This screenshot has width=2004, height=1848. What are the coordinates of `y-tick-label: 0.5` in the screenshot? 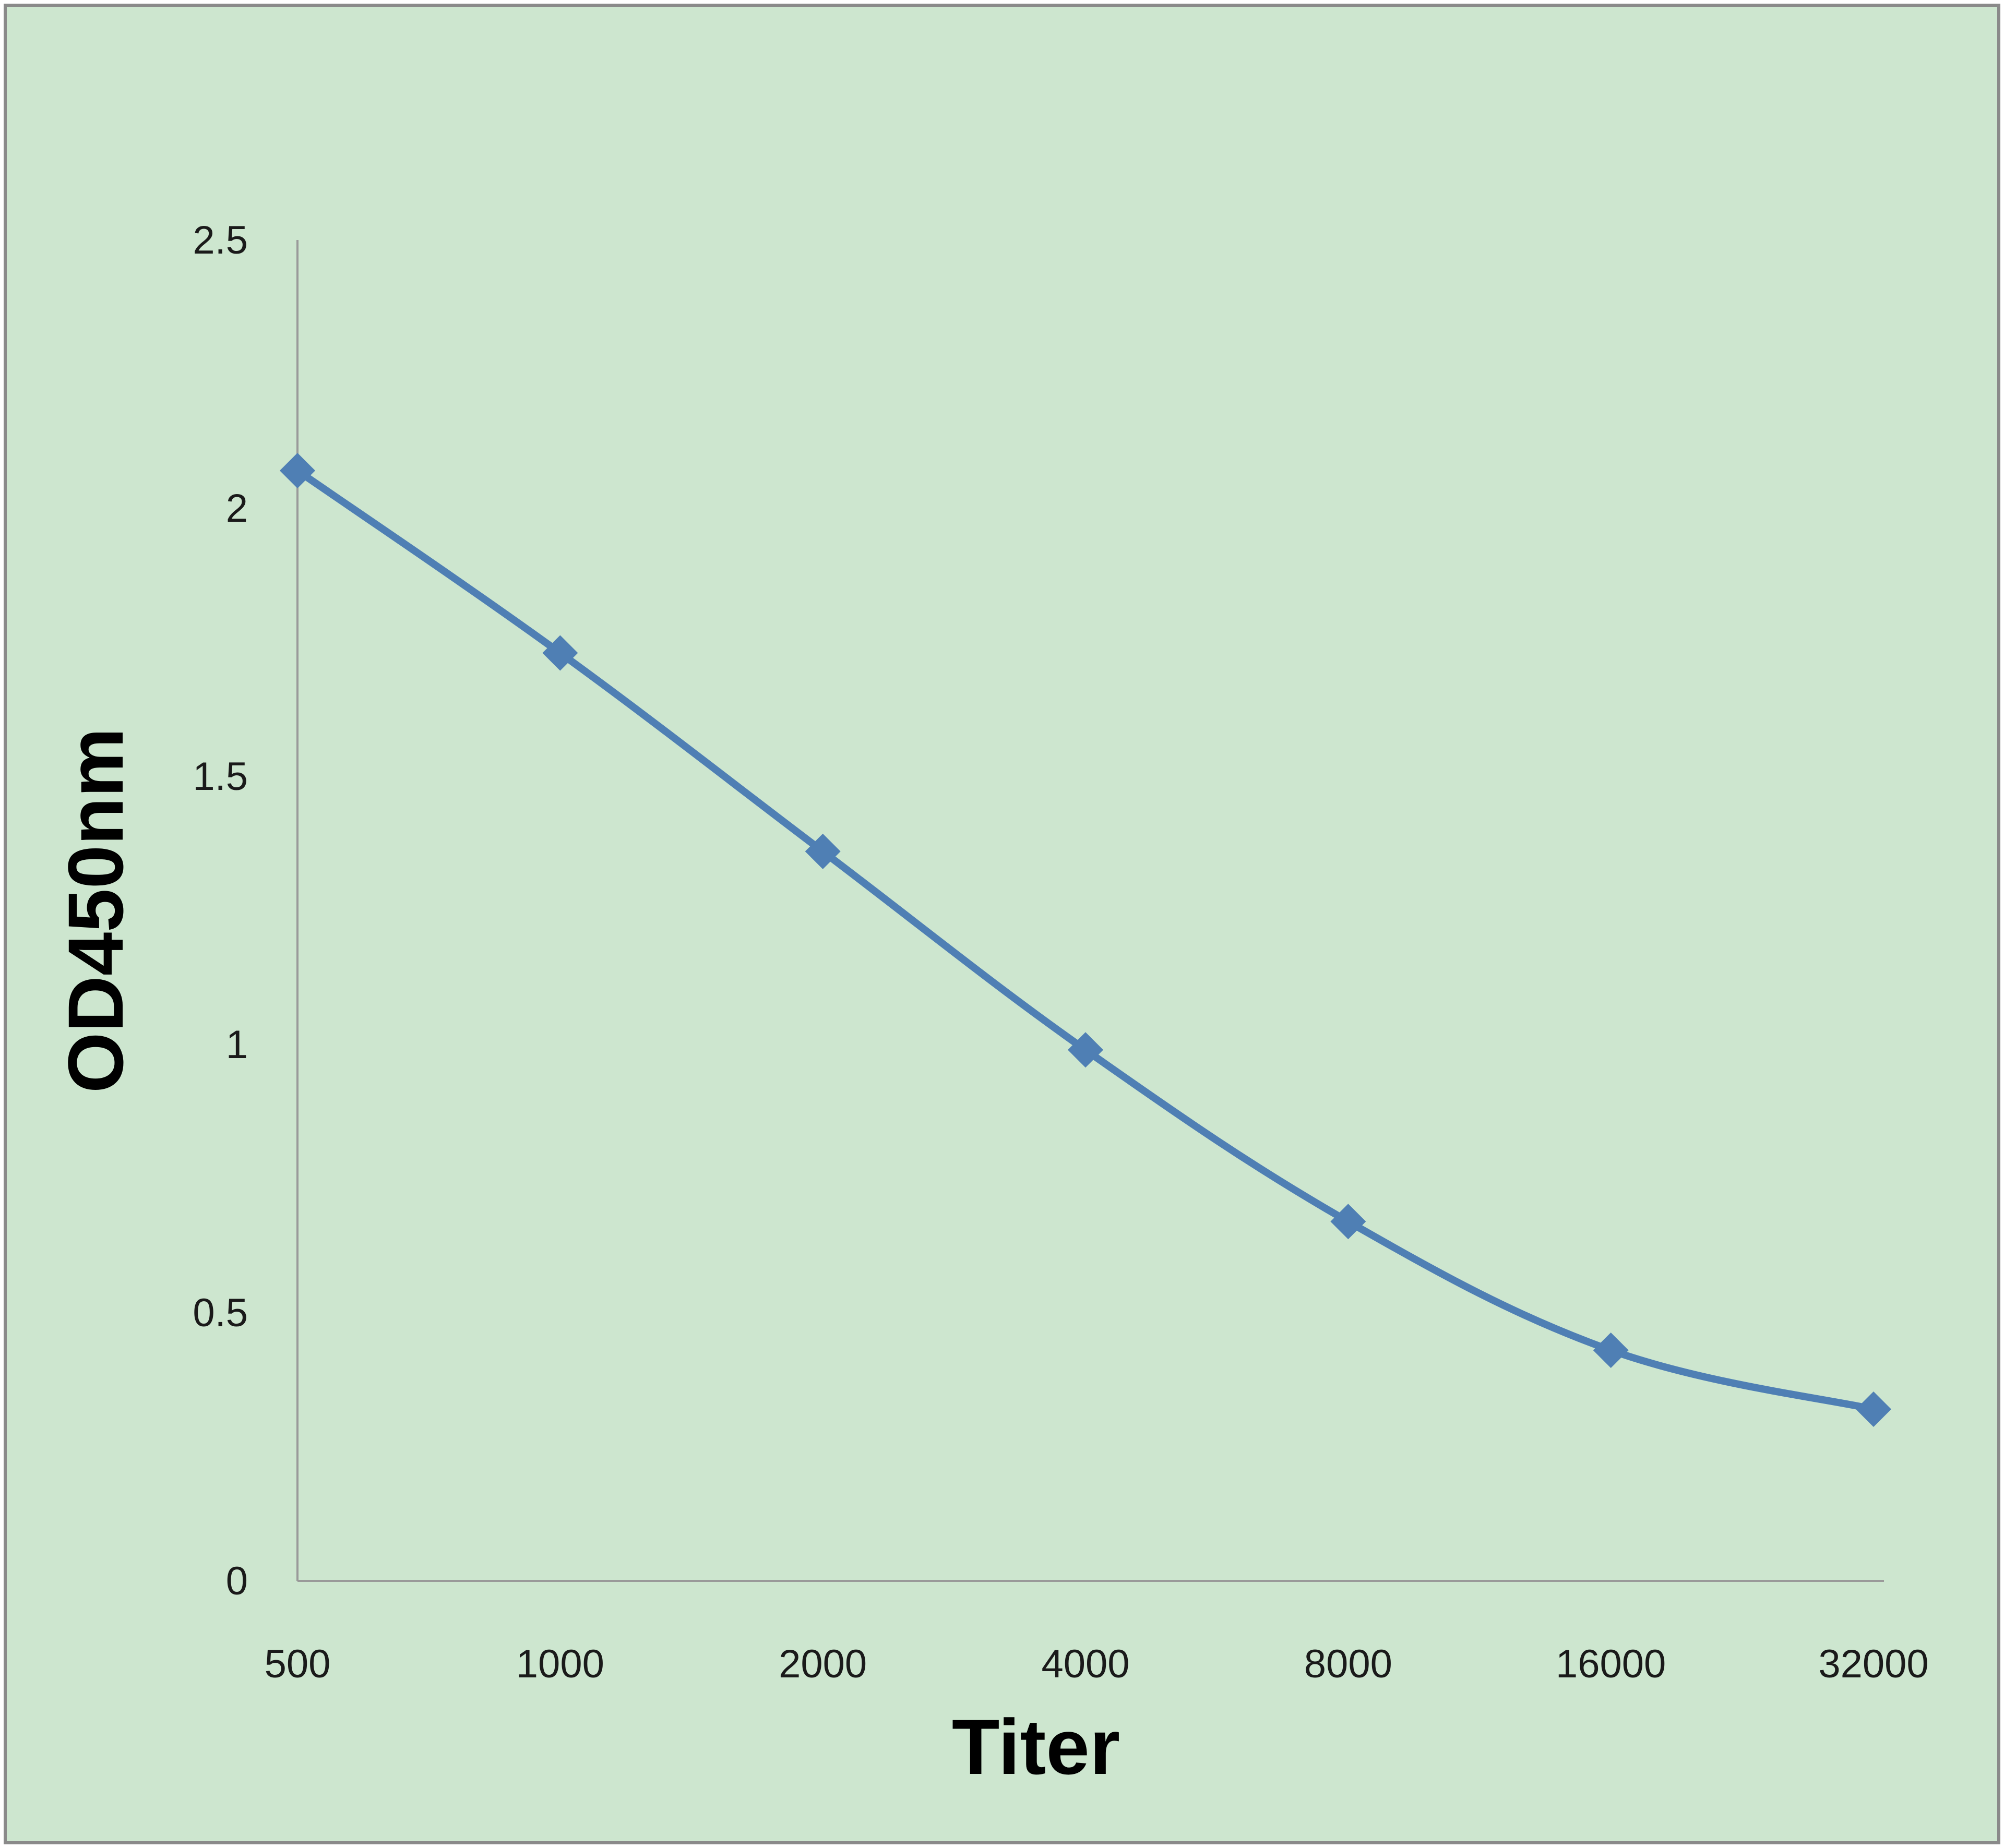 It's located at (220, 1313).